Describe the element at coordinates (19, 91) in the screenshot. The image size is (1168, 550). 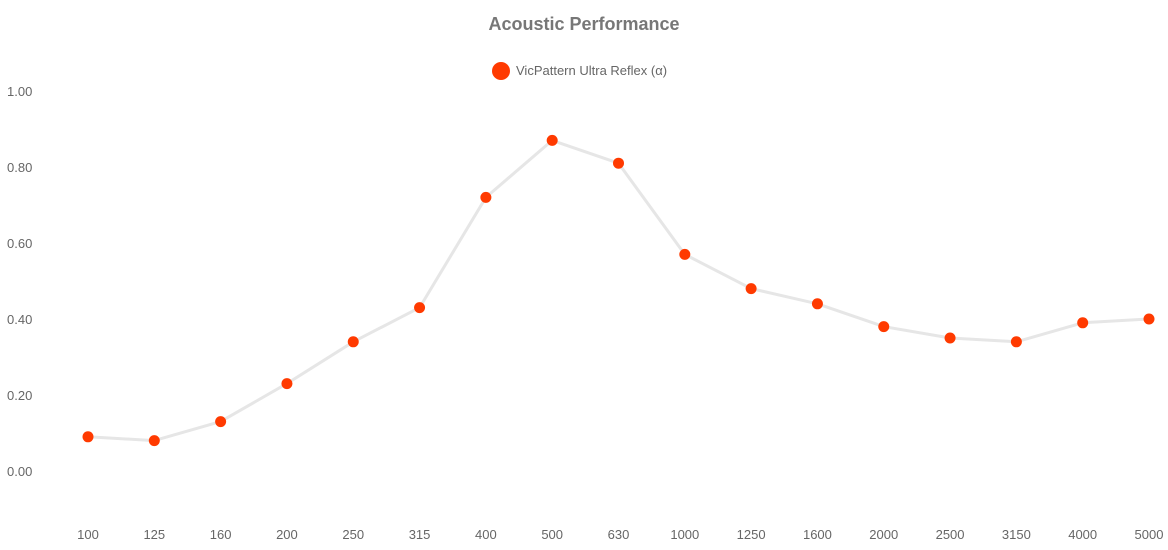
I see `y-tick-label: 1.00` at that location.